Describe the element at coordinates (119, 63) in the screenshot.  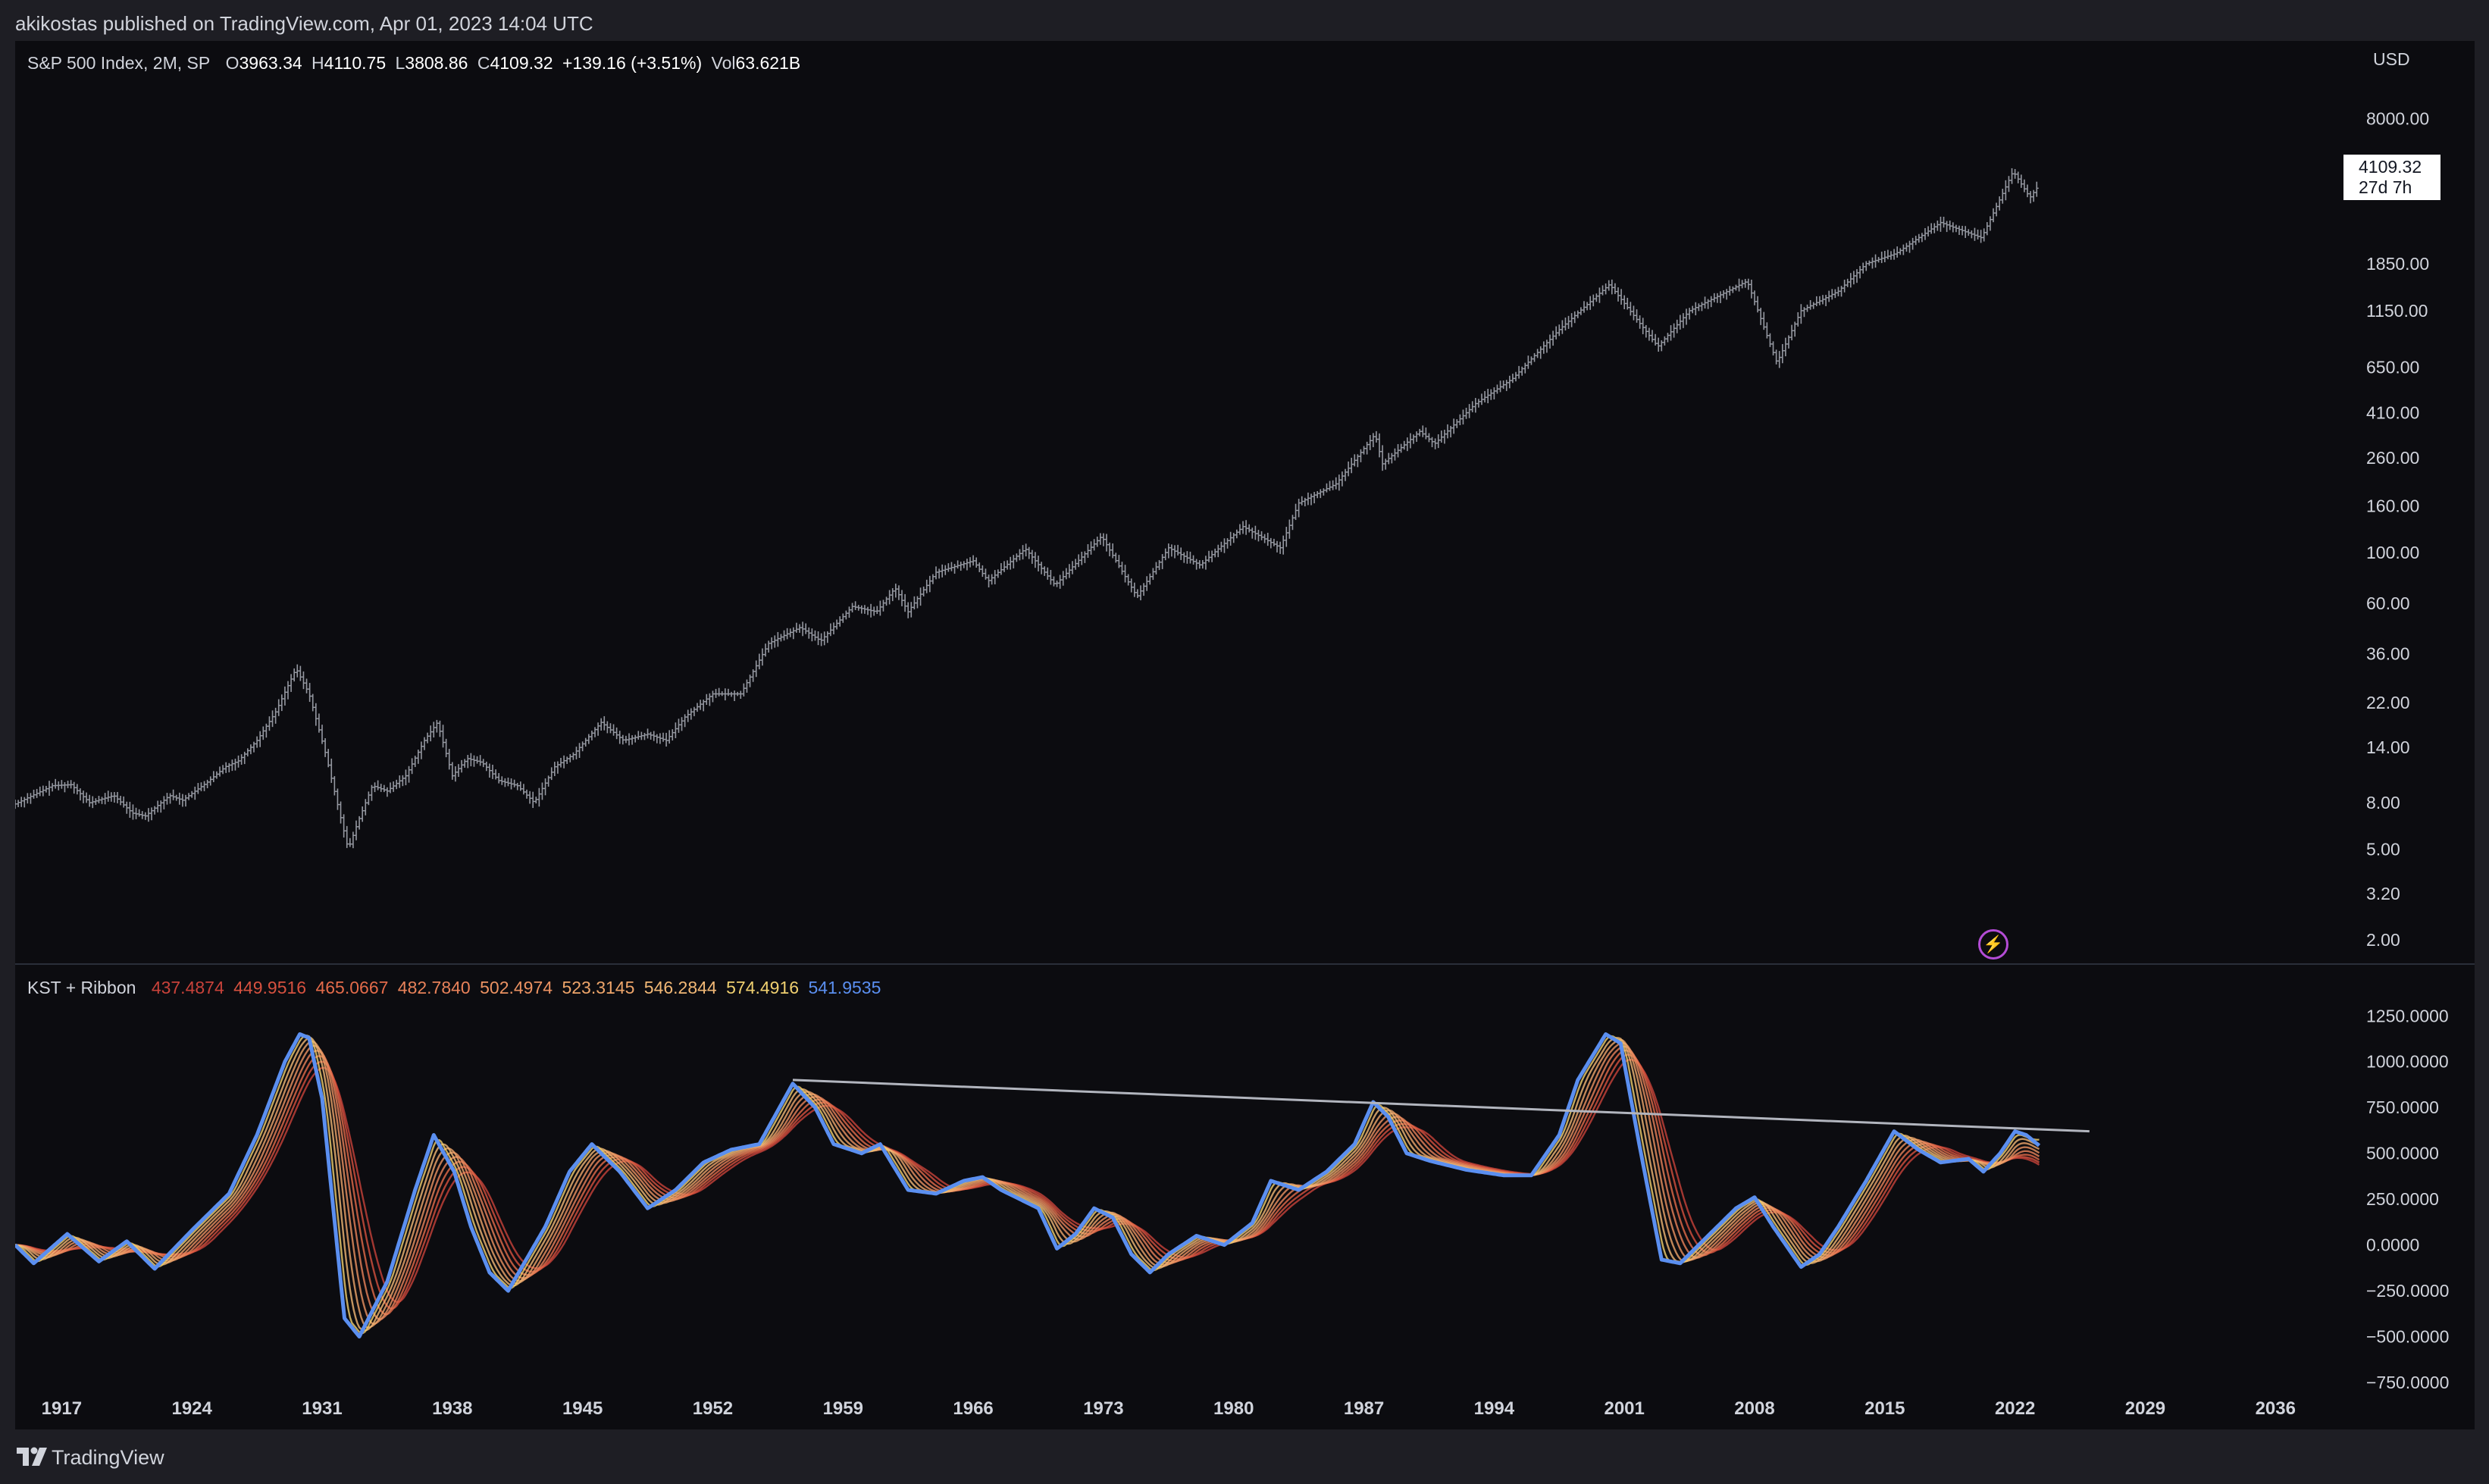
I see `symbol-info: S&P 500 Index, 2M, SP` at that location.